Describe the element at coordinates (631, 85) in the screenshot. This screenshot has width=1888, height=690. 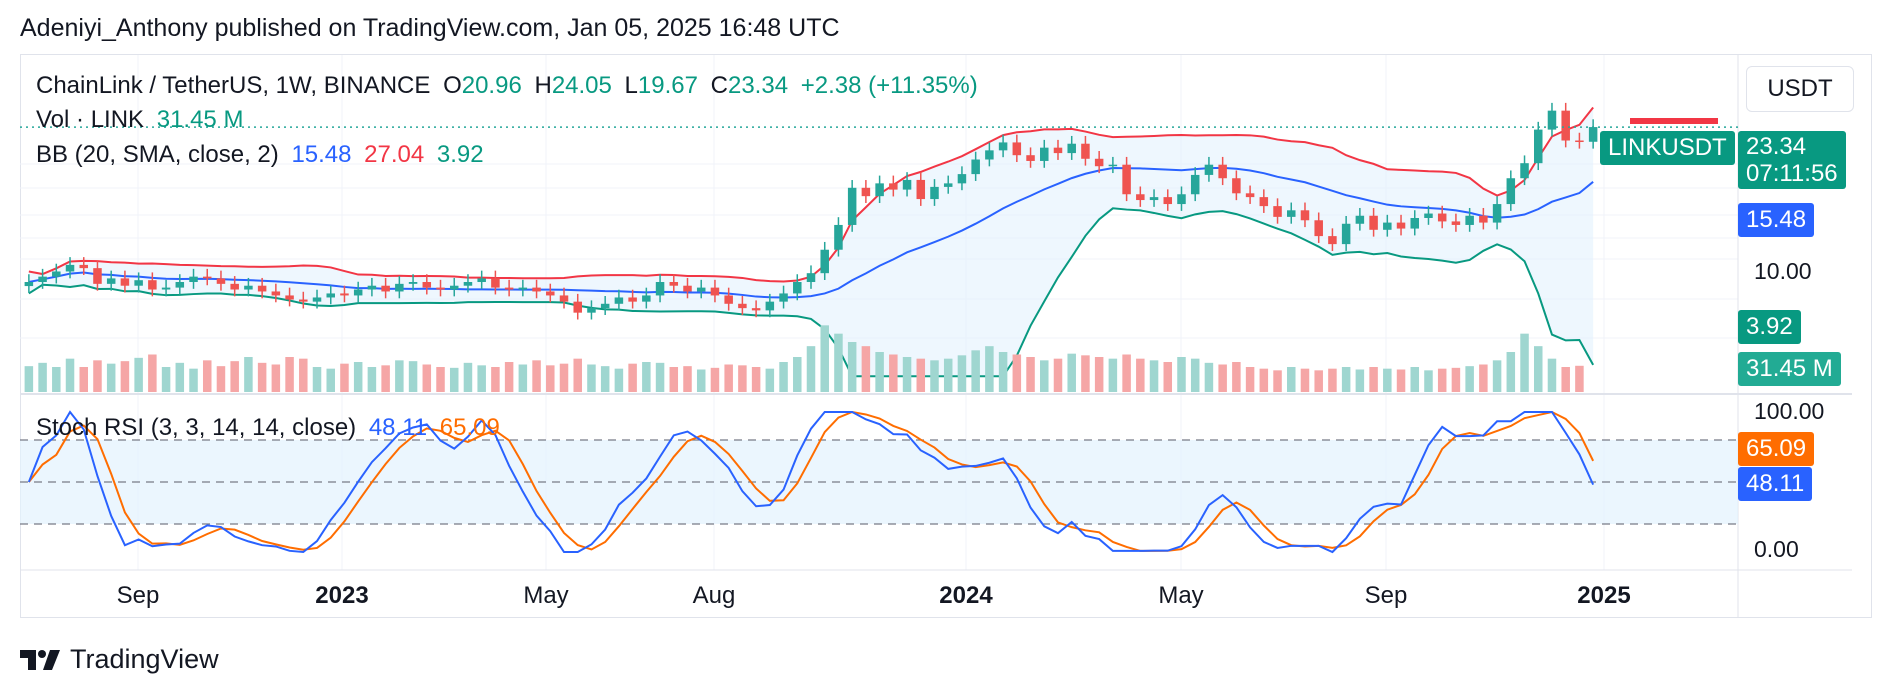
I see `low-label: L` at that location.